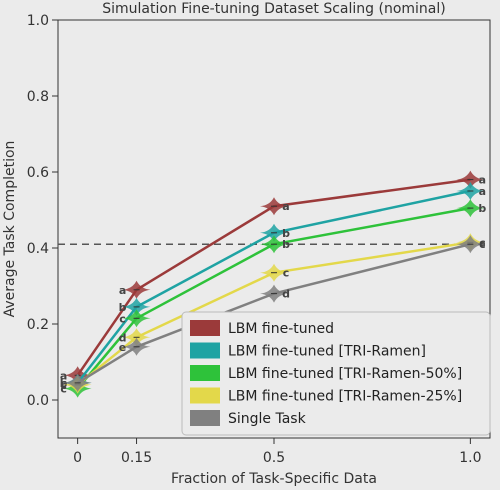 Image resolution: width=500 pixels, height=490 pixels. Describe the element at coordinates (38, 325) in the screenshot. I see `y-tick-label: 0.2` at that location.